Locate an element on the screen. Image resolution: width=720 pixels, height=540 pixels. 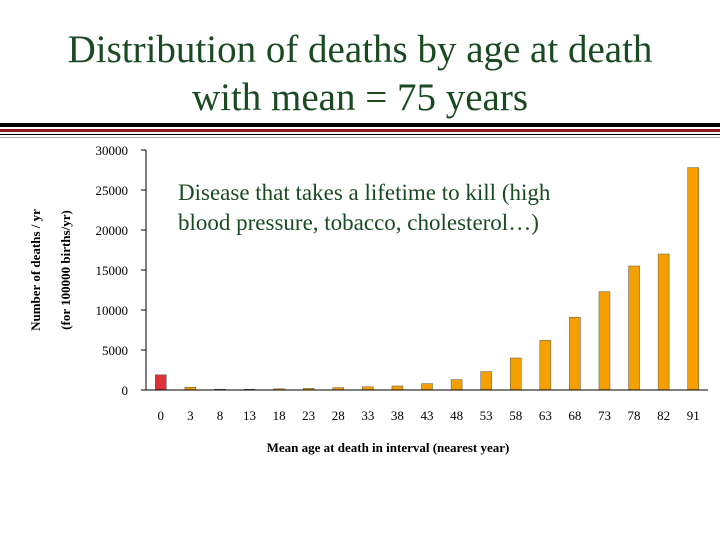
x-tick-label: 28 is located at coordinates (338, 415).